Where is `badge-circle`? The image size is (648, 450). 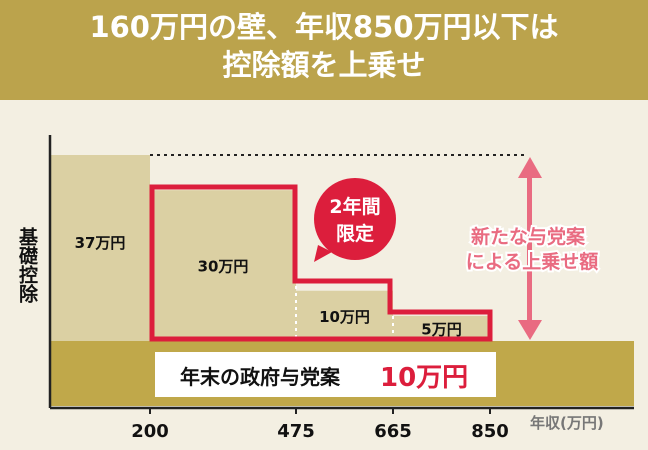 badge-circle is located at coordinates (355, 219).